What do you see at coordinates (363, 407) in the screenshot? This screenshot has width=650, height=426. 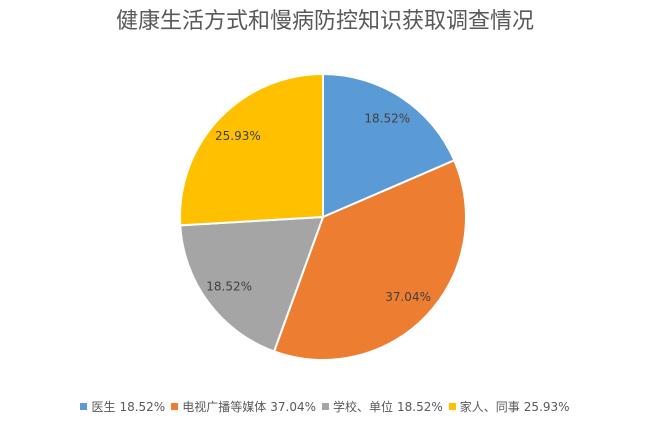 I see `legend-label: 学校、单位` at bounding box center [363, 407].